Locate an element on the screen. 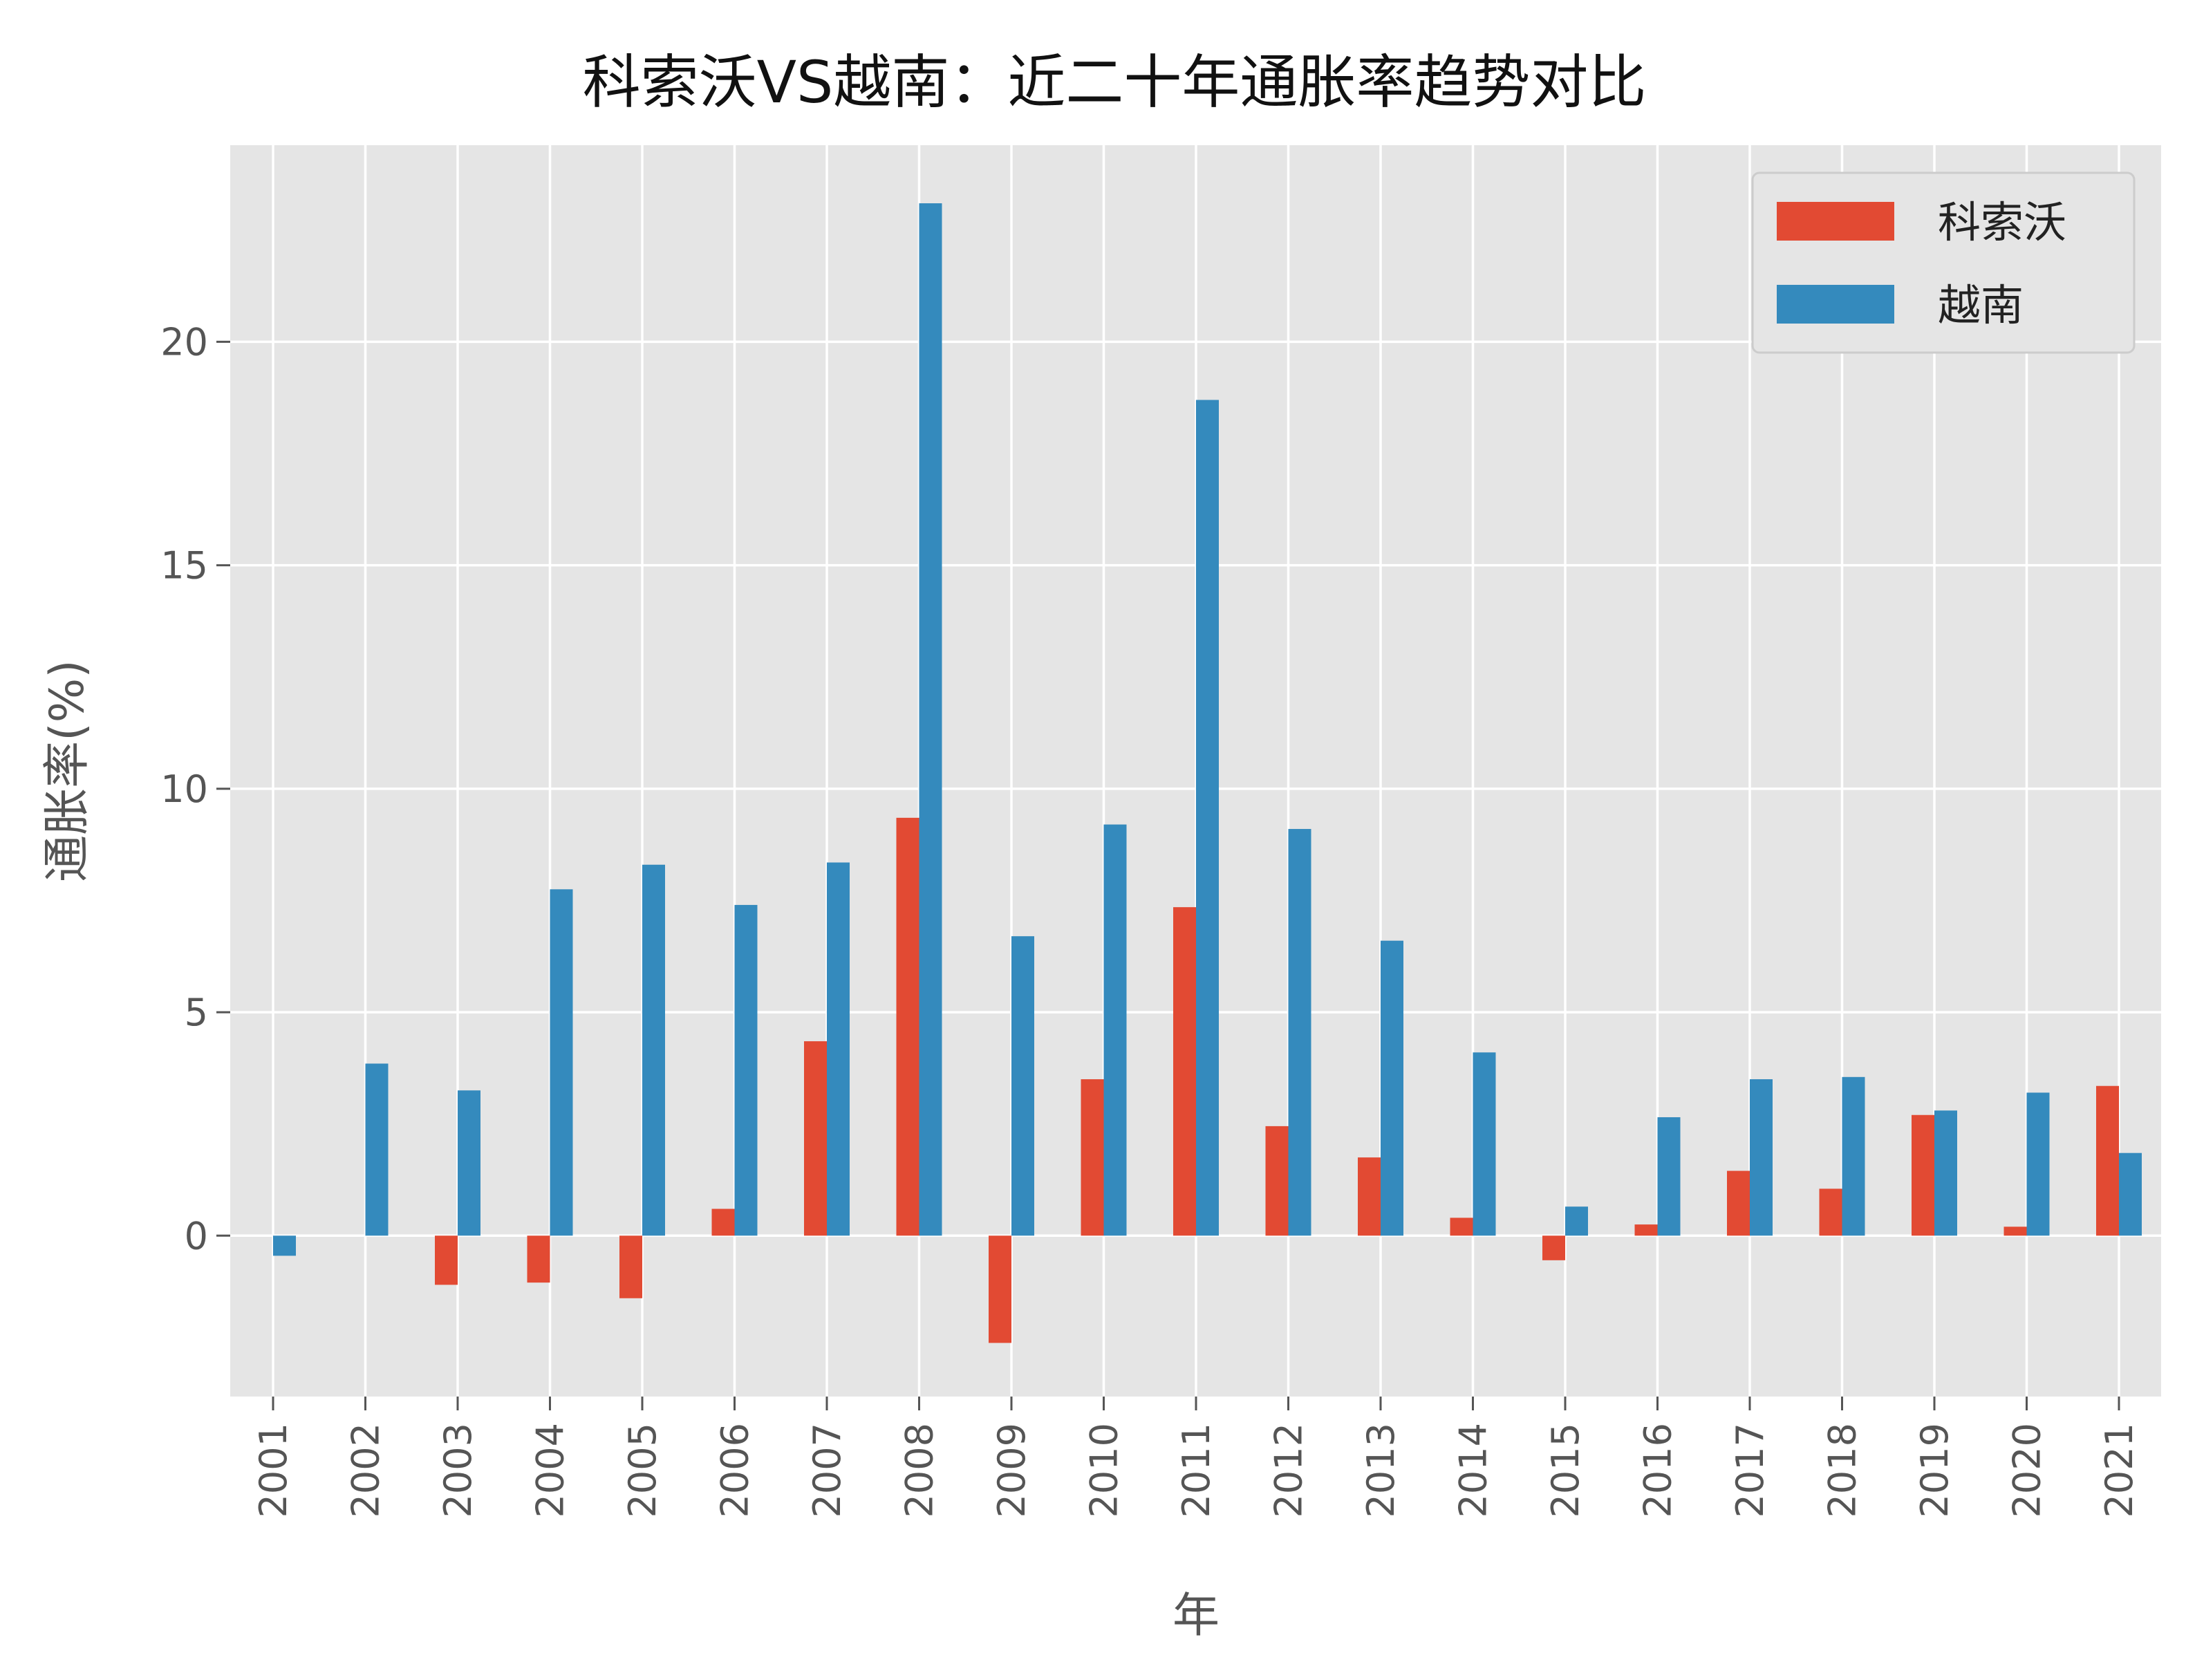 This screenshot has height=1680, width=2195. x-axis-label: 年 is located at coordinates (1196, 1616).